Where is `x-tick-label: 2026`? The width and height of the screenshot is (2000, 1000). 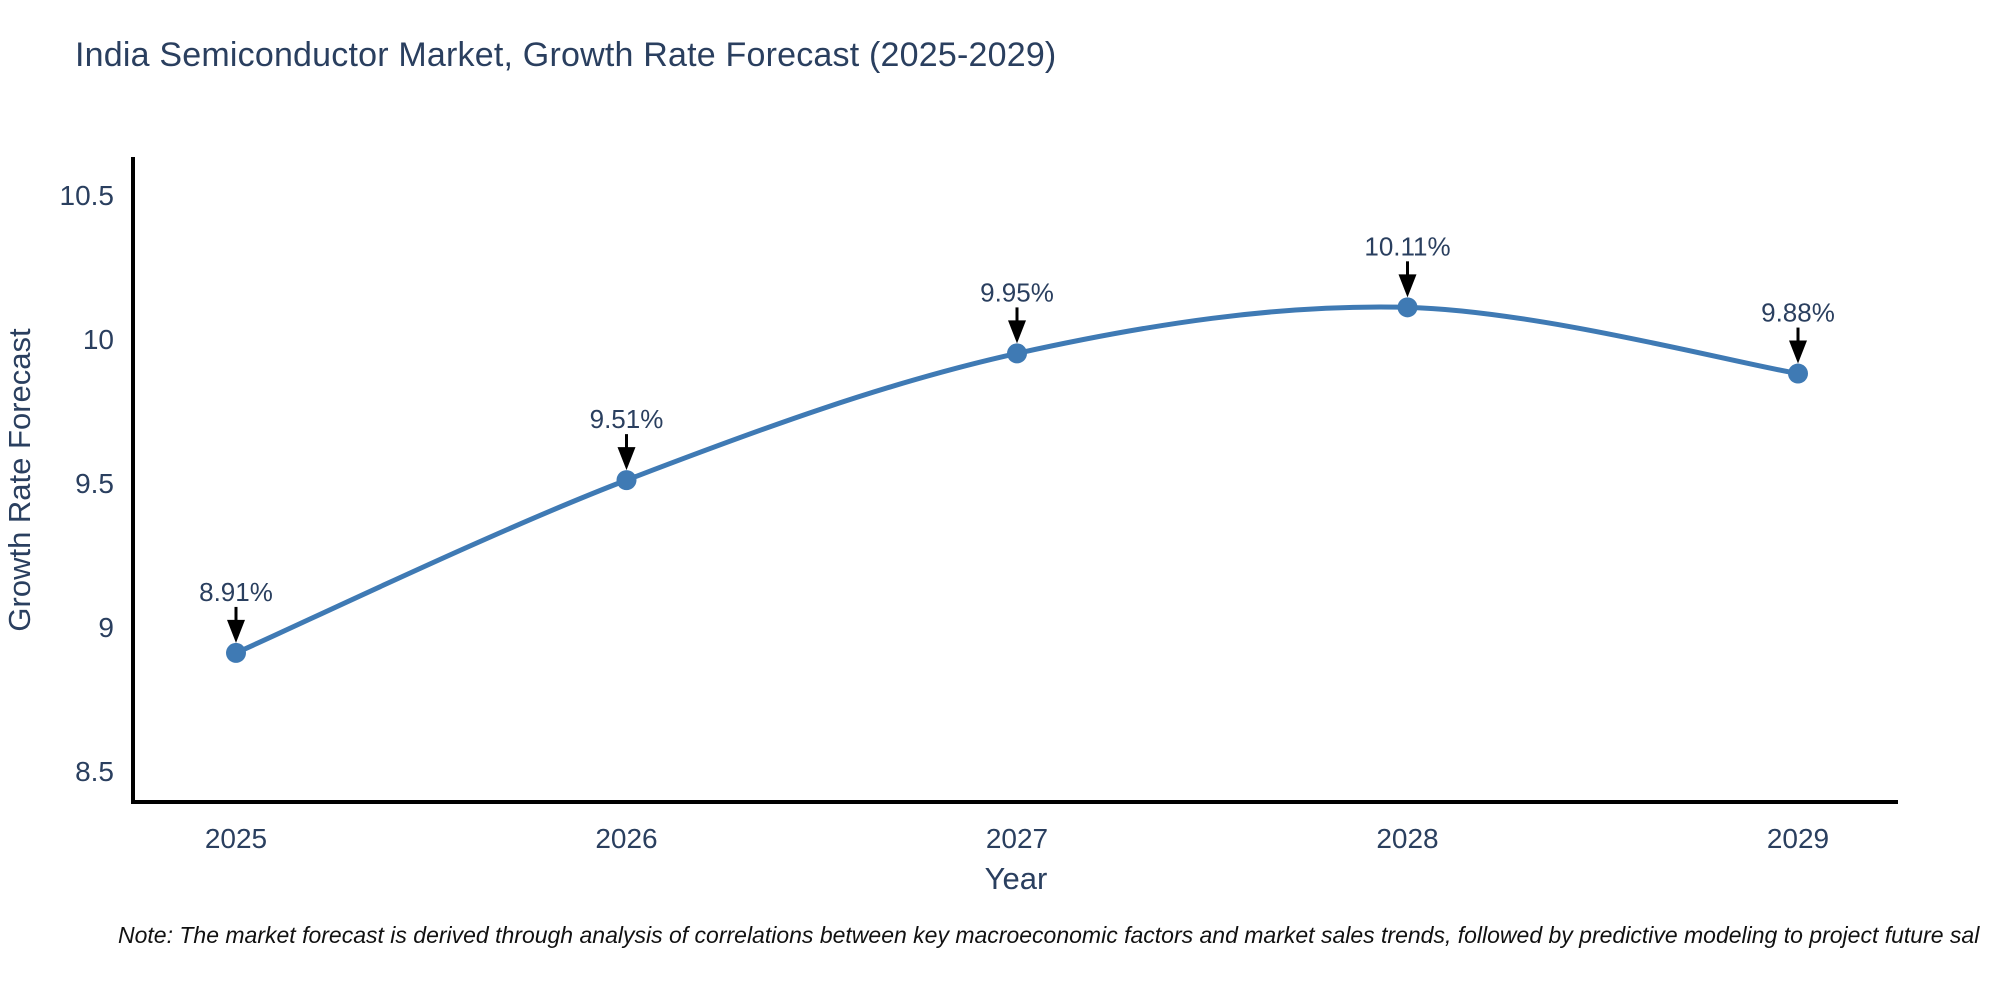 x-tick-label: 2026 is located at coordinates (626, 838).